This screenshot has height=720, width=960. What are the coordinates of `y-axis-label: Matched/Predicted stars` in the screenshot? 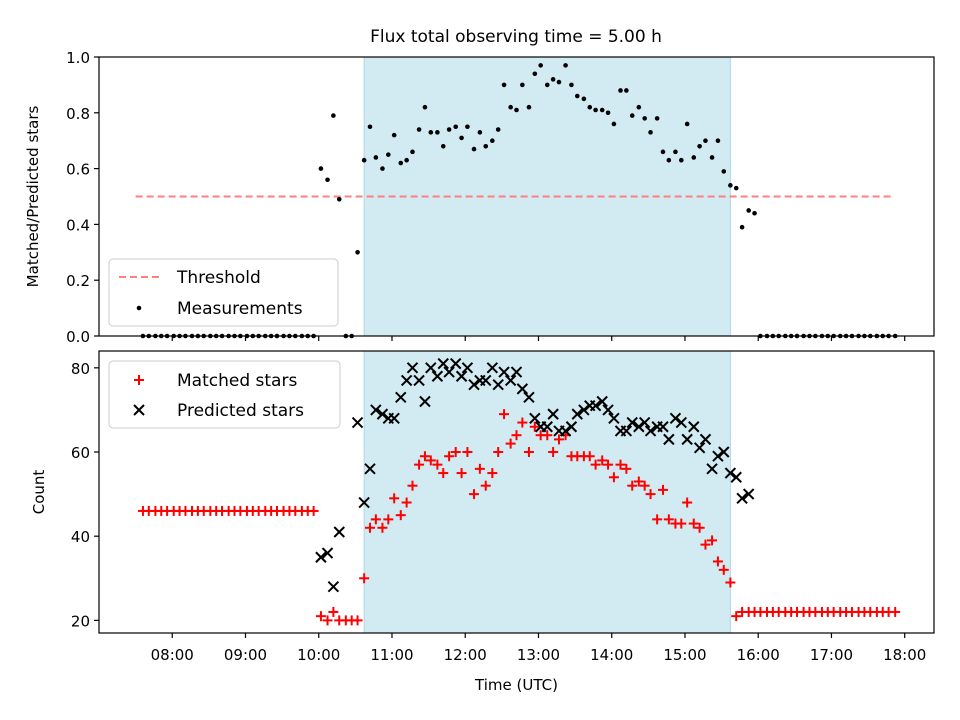 It's located at (33, 197).